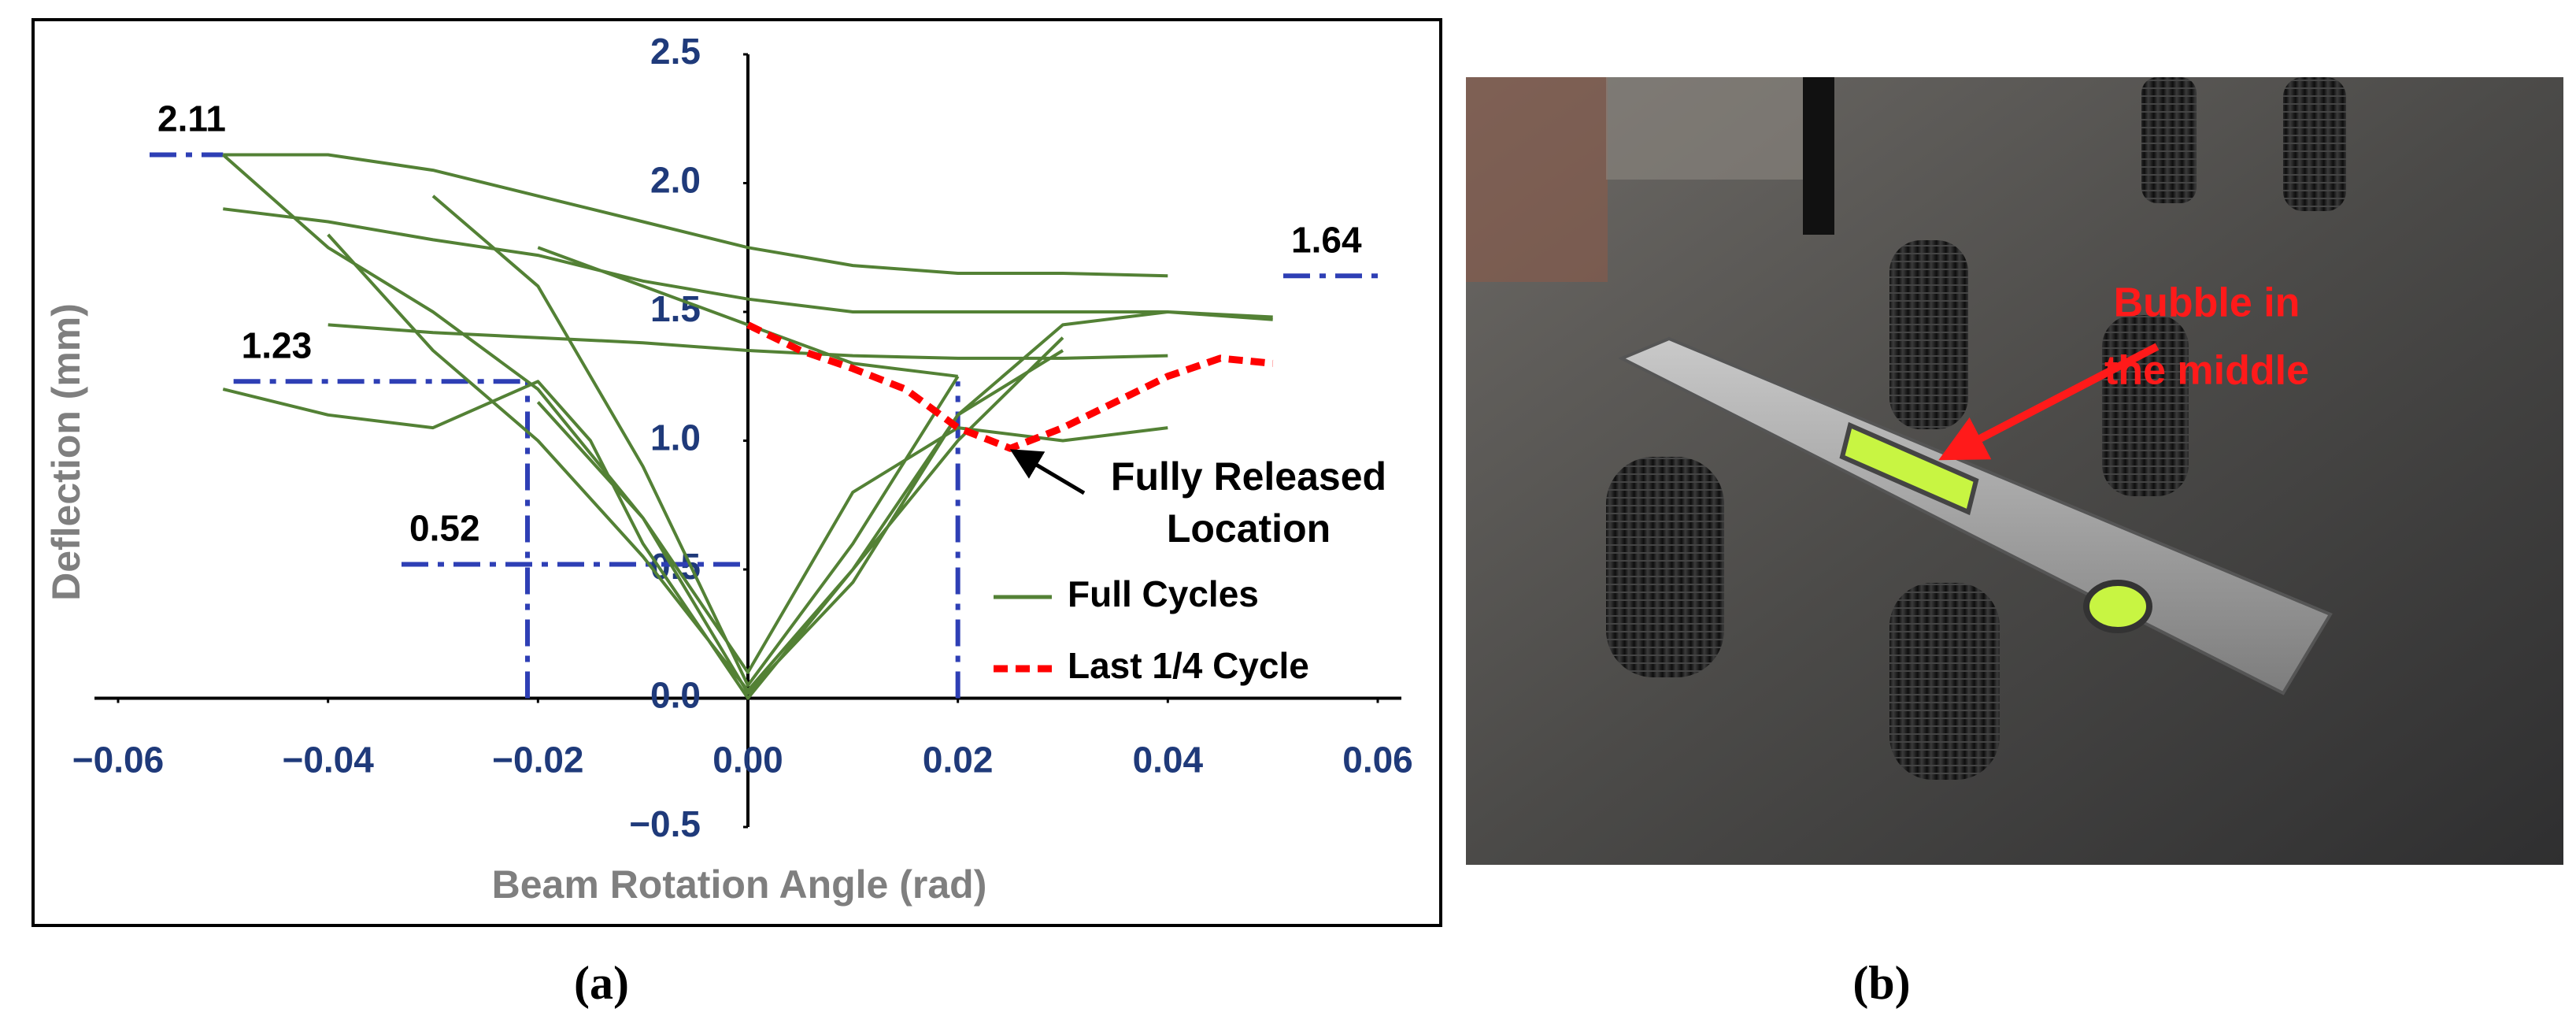  What do you see at coordinates (675, 308) in the screenshot?
I see `y-tick-label: 1.5` at bounding box center [675, 308].